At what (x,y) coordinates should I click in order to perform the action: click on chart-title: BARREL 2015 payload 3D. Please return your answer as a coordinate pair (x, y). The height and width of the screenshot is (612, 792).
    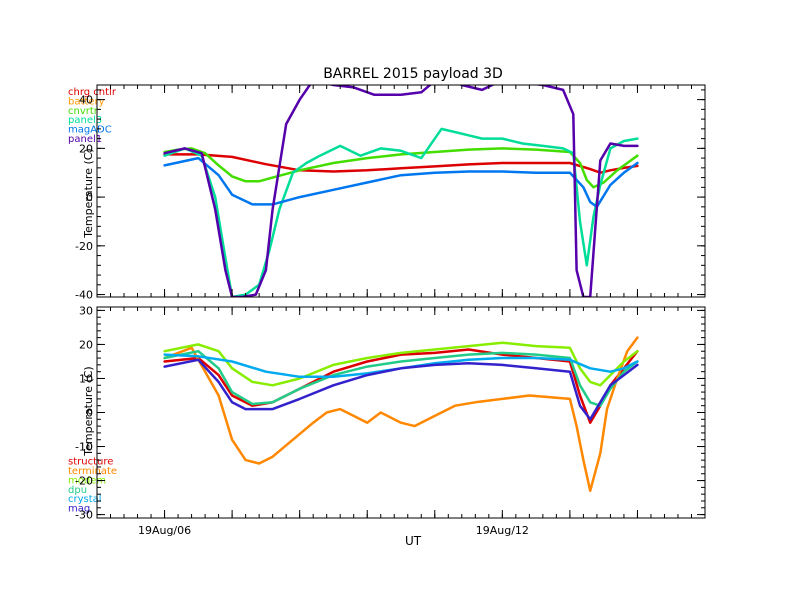
    Looking at the image, I should click on (413, 74).